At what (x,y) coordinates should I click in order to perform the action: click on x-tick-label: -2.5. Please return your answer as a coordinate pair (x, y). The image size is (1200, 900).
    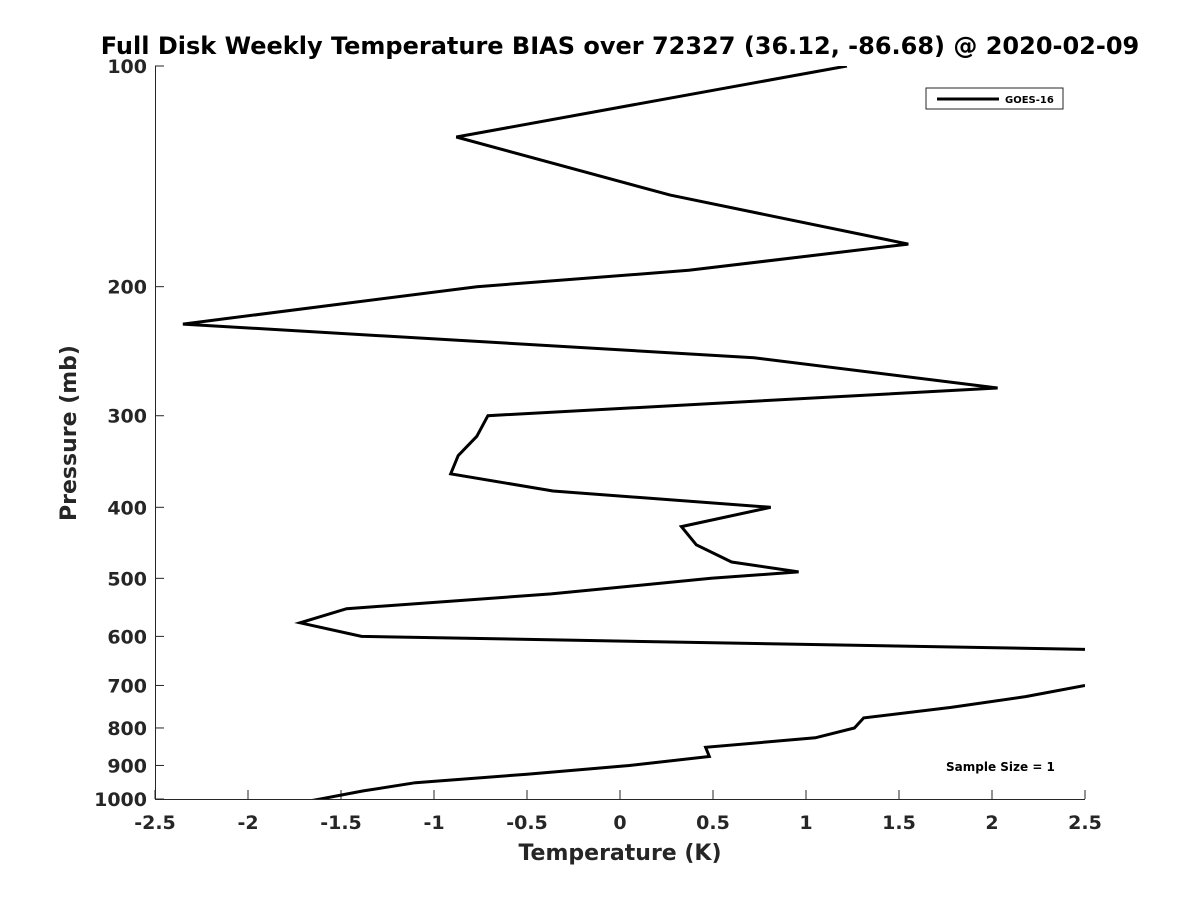
    Looking at the image, I should click on (155, 823).